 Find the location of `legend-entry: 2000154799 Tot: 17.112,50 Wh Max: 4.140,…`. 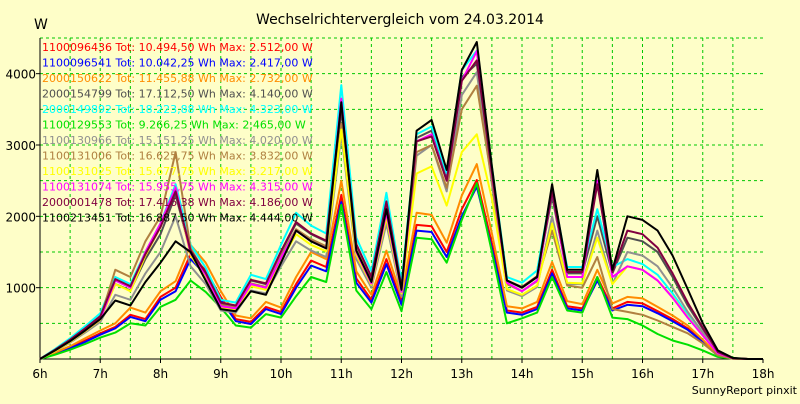

legend-entry: 2000154799 Tot: 17.112,50 Wh Max: 4.140,… is located at coordinates (177, 94).